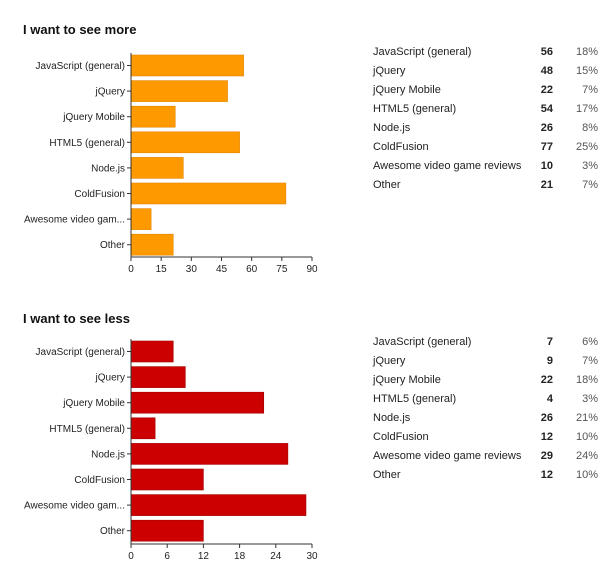 The image size is (600, 574). Describe the element at coordinates (546, 184) in the screenshot. I see `stats-count: 21` at that location.